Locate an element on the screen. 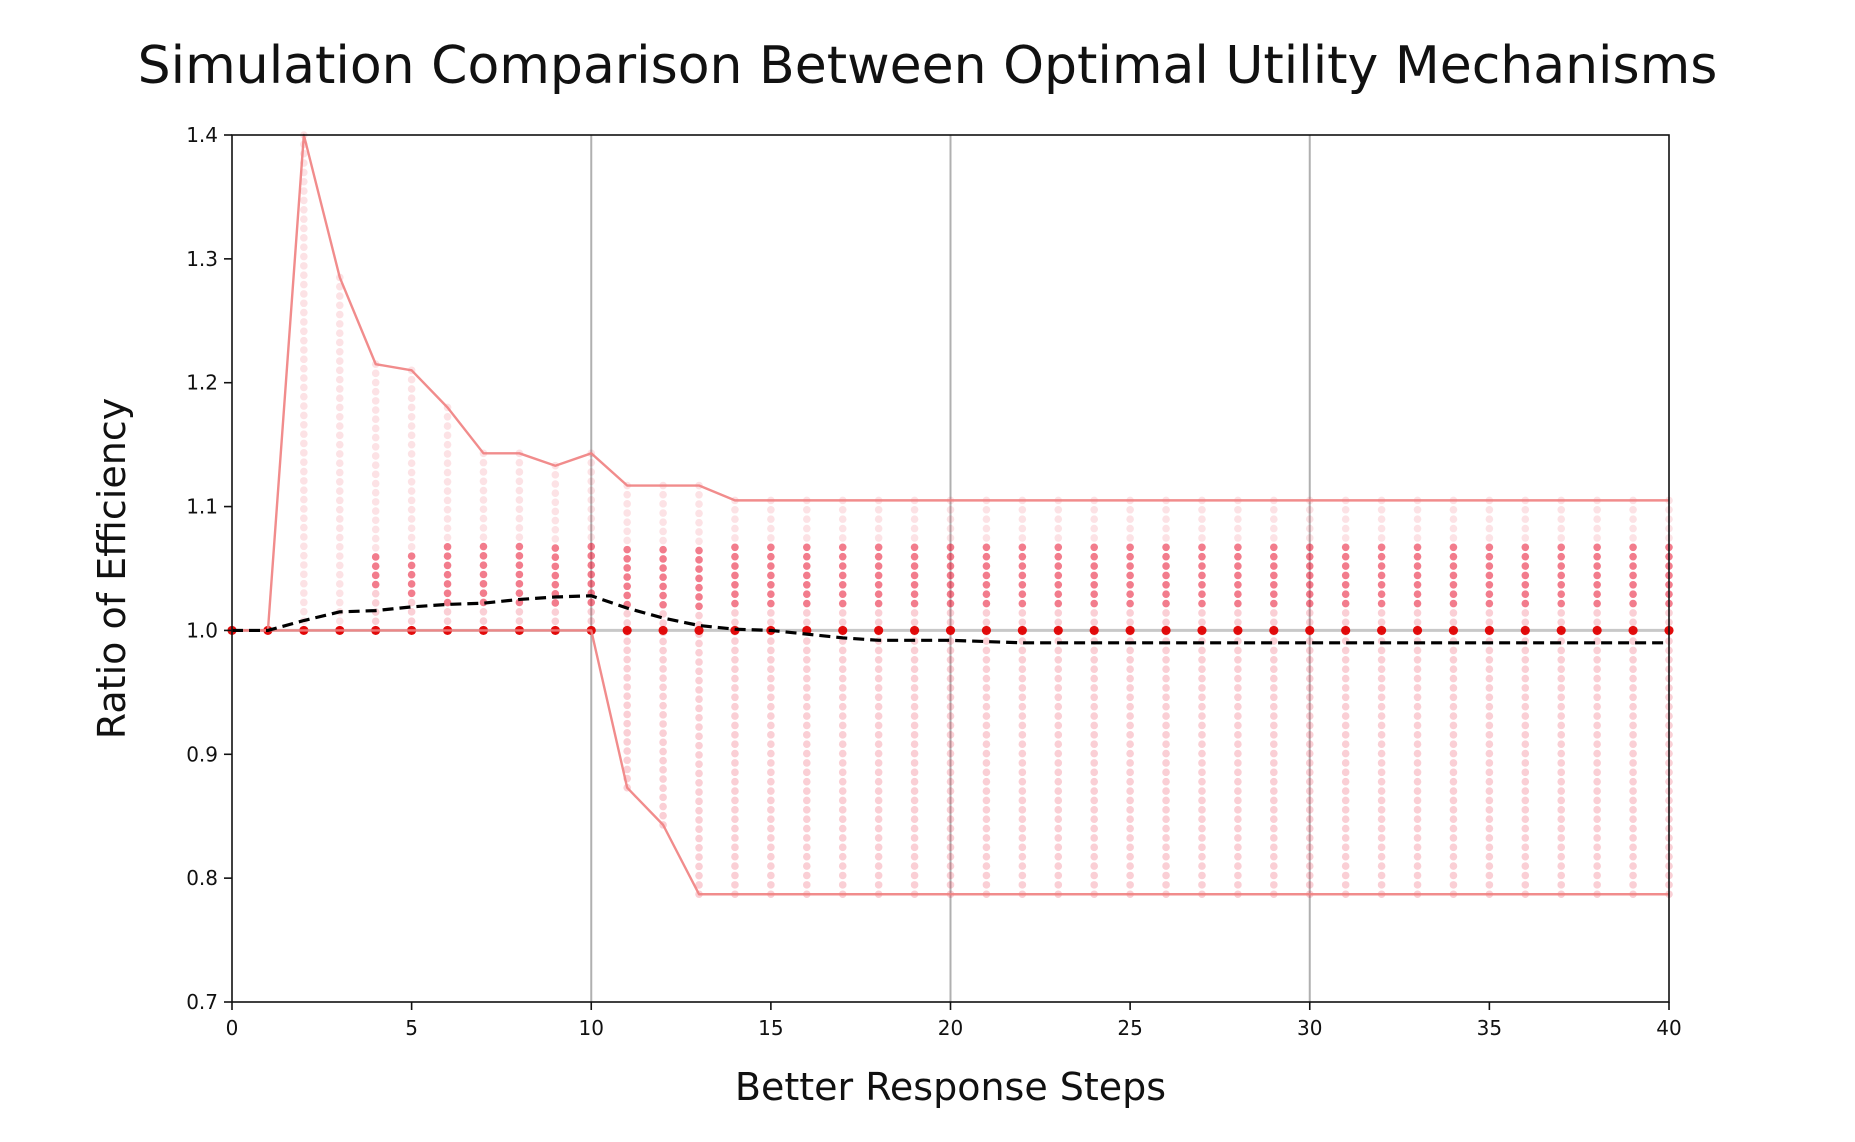 The image size is (1855, 1142). y-tick-label: 1.3 is located at coordinates (202, 259).